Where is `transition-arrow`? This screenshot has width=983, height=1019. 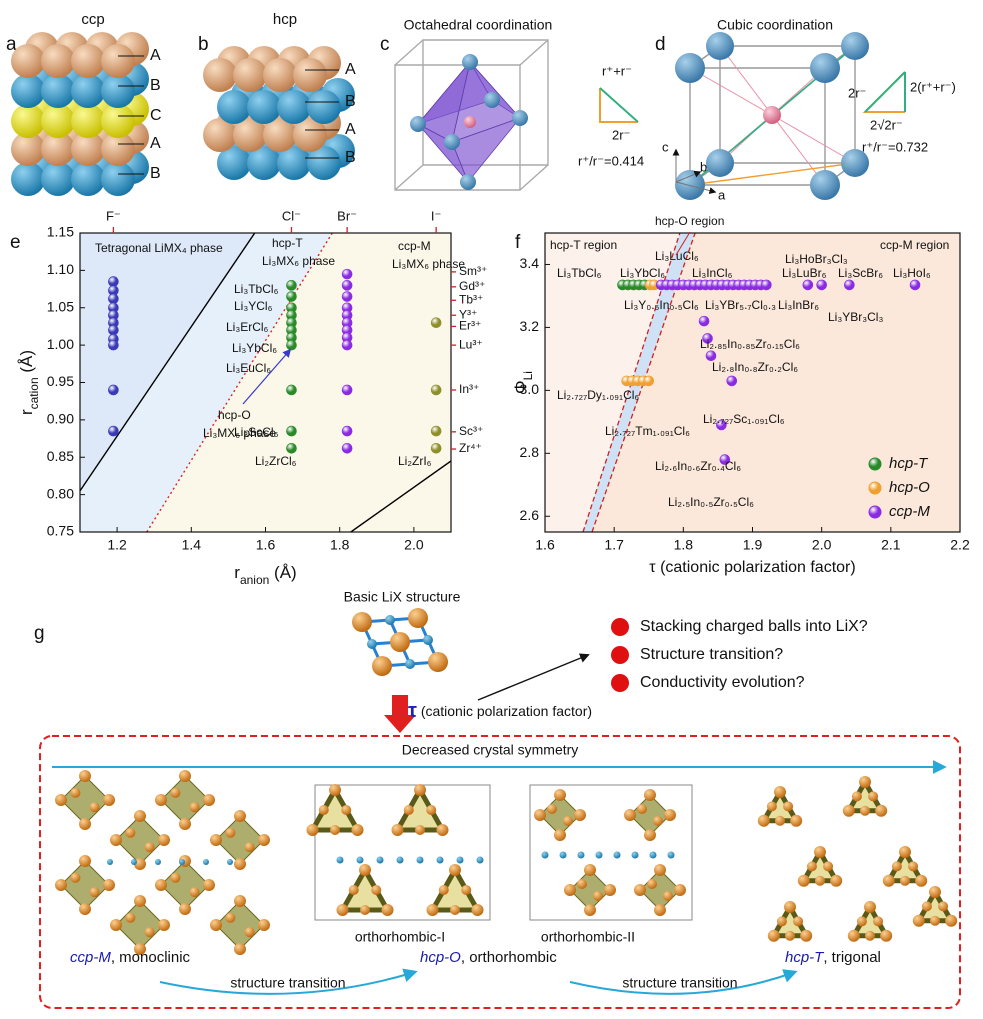
transition-arrow is located at coordinates (683, 982).